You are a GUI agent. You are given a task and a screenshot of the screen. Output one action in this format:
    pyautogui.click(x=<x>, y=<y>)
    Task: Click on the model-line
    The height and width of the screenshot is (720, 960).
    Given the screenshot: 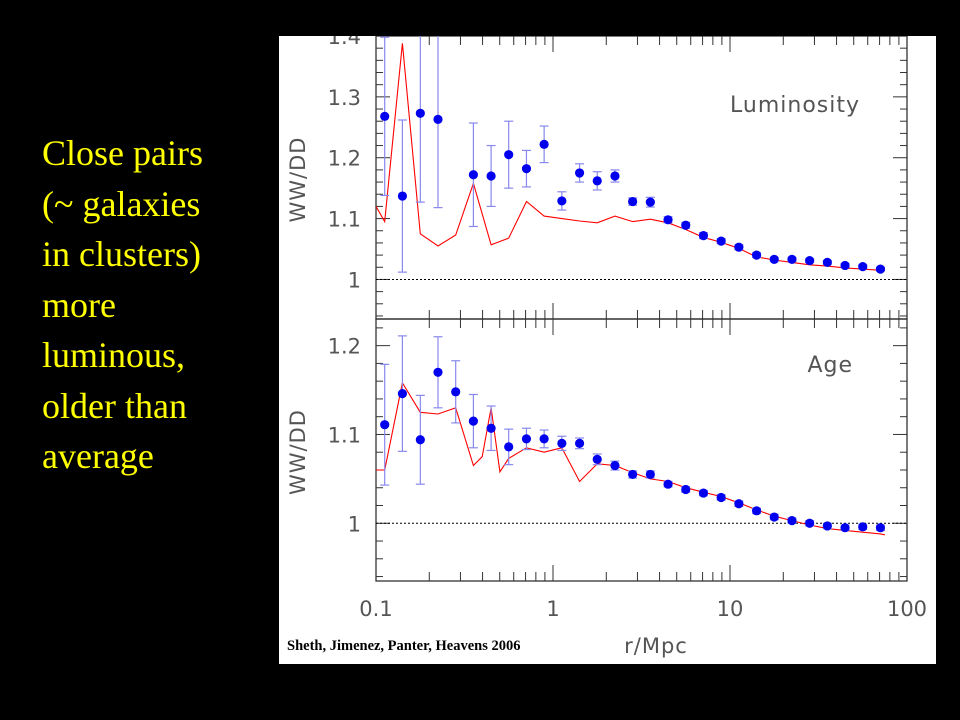 What is the action you would take?
    pyautogui.click(x=631, y=458)
    